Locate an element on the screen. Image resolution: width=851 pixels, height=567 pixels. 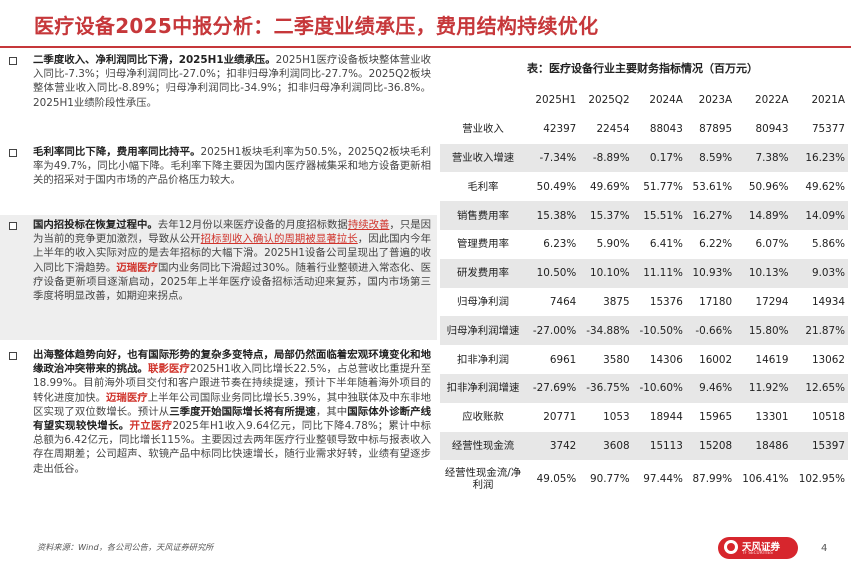
table-cell: 20771 is located at coordinates (560, 417).